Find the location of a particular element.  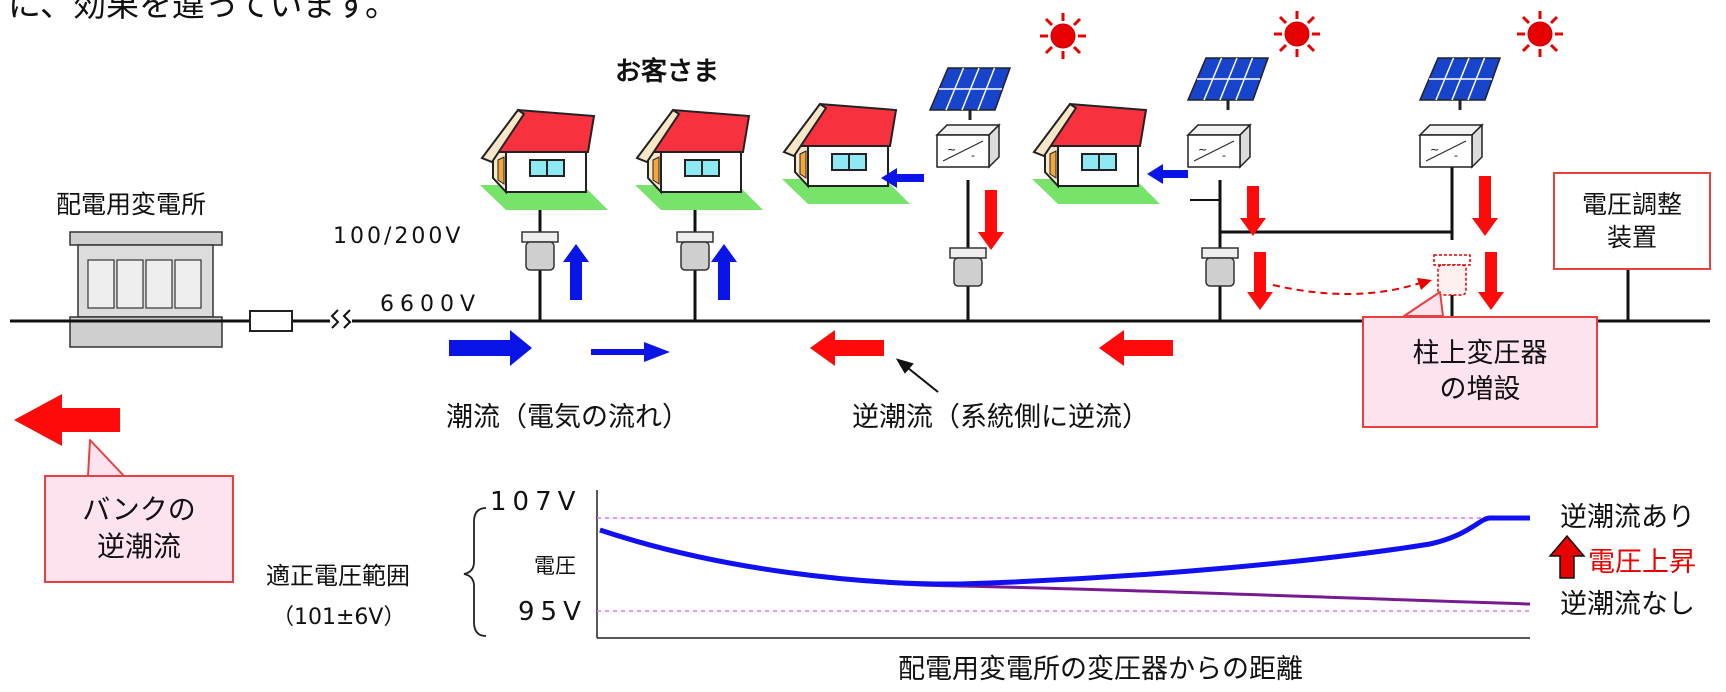

bank-reverse-flow-line2: 逆潮流 is located at coordinates (138, 546).